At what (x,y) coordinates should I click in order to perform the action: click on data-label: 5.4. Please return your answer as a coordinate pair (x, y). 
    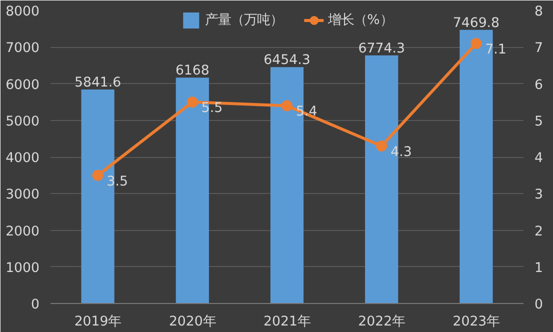
    Looking at the image, I should click on (307, 112).